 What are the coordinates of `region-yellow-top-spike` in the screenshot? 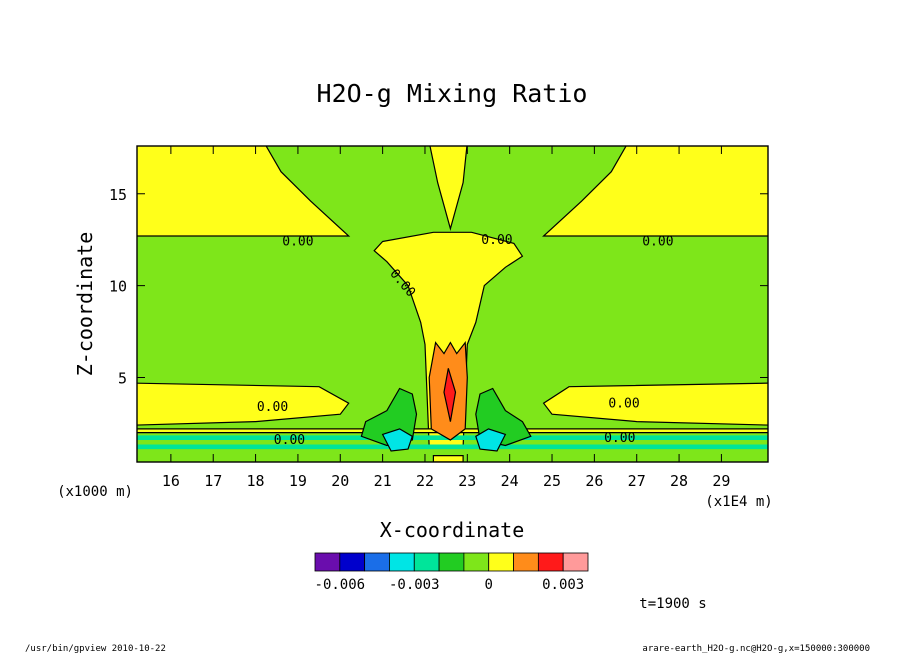 It's located at (448, 188).